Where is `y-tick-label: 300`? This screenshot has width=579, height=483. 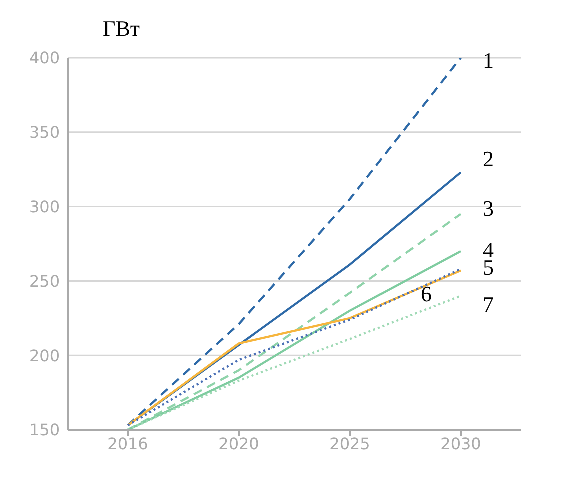
y-tick-label: 300 is located at coordinates (44, 206).